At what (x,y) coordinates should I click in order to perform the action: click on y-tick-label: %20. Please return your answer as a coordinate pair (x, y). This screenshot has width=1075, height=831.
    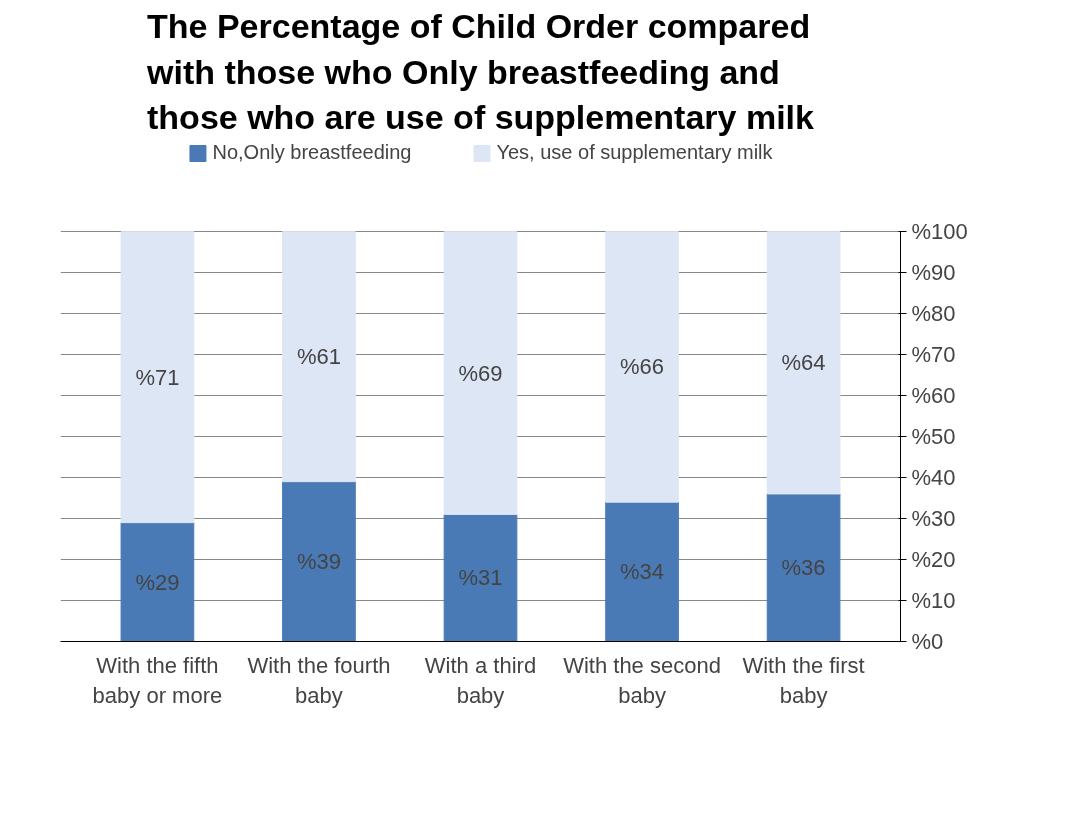
    Looking at the image, I should click on (933, 560).